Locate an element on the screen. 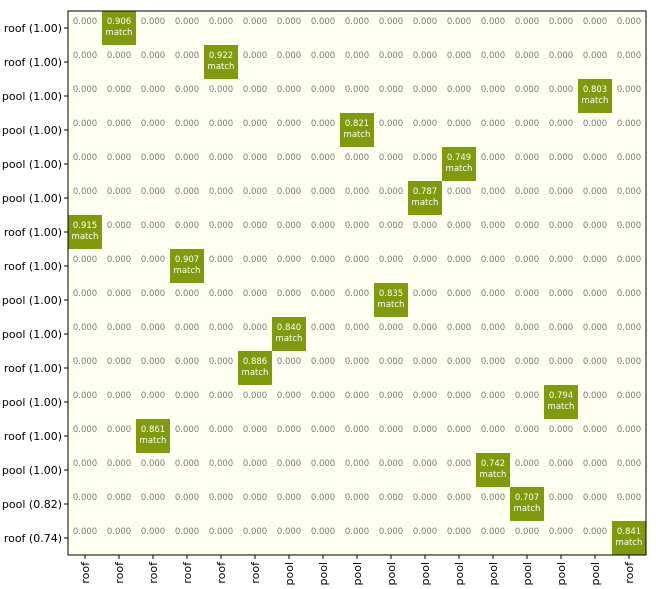 Image resolution: width=656 pixels, height=589 pixels. match-value-label: 0.749 is located at coordinates (459, 158).